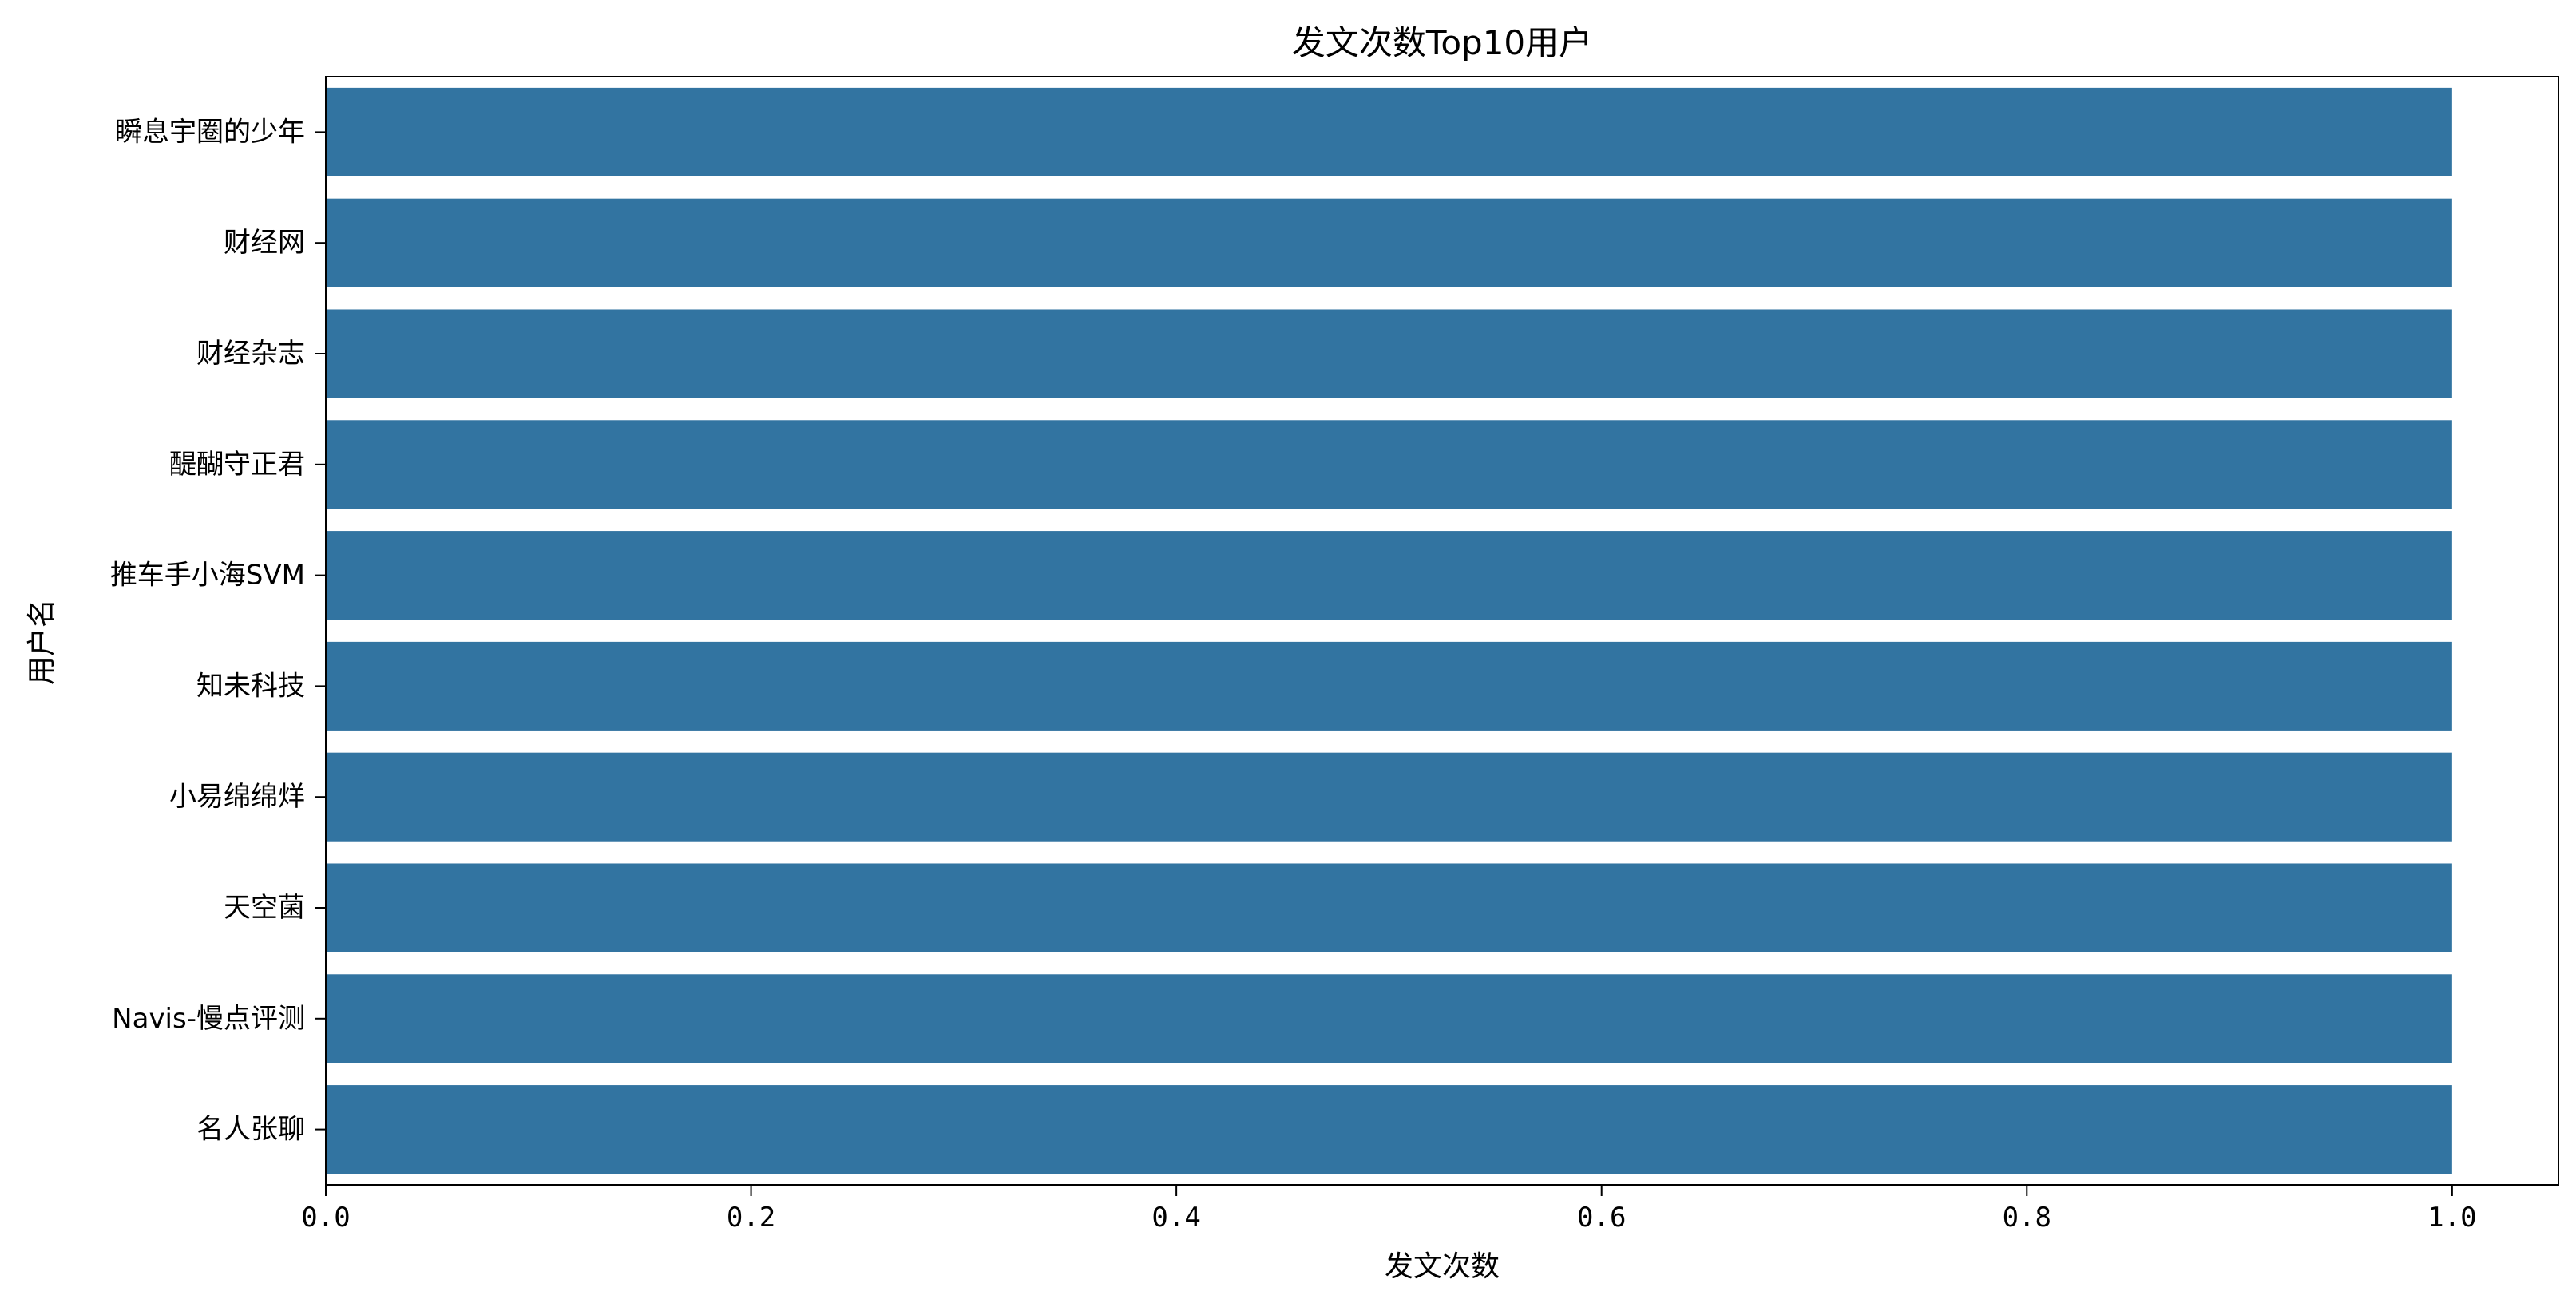  Describe the element at coordinates (208, 576) in the screenshot. I see `y-tick-label: 推车手小海SVM` at that location.